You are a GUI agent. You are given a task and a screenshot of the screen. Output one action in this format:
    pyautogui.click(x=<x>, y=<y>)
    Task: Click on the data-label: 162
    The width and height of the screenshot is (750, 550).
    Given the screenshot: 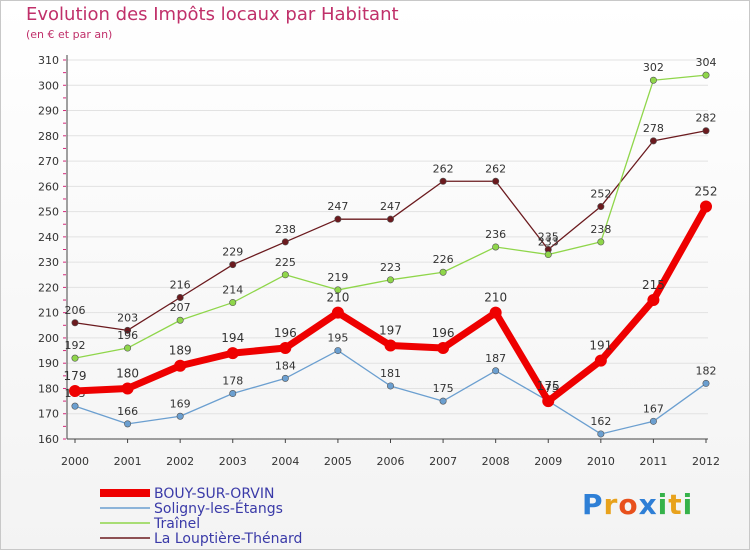 What is the action you would take?
    pyautogui.click(x=600, y=421)
    